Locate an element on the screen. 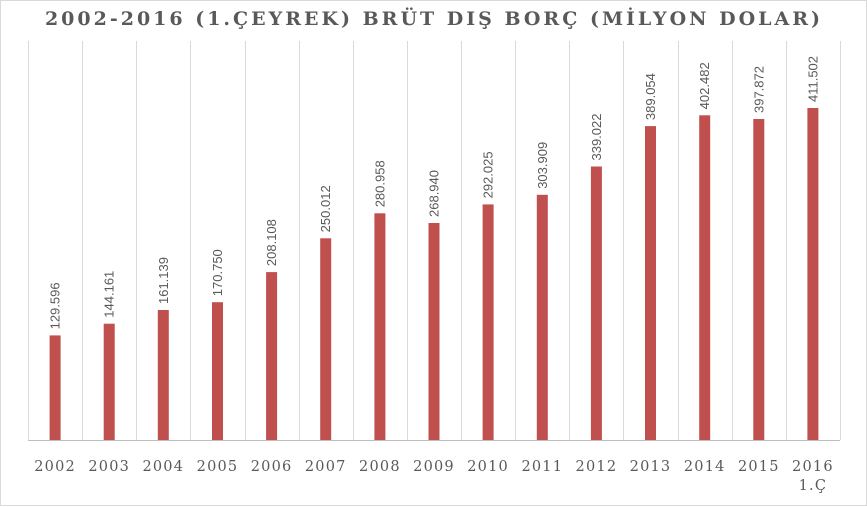 This screenshot has height=507, width=867. data-label: 268.940 is located at coordinates (434, 193).